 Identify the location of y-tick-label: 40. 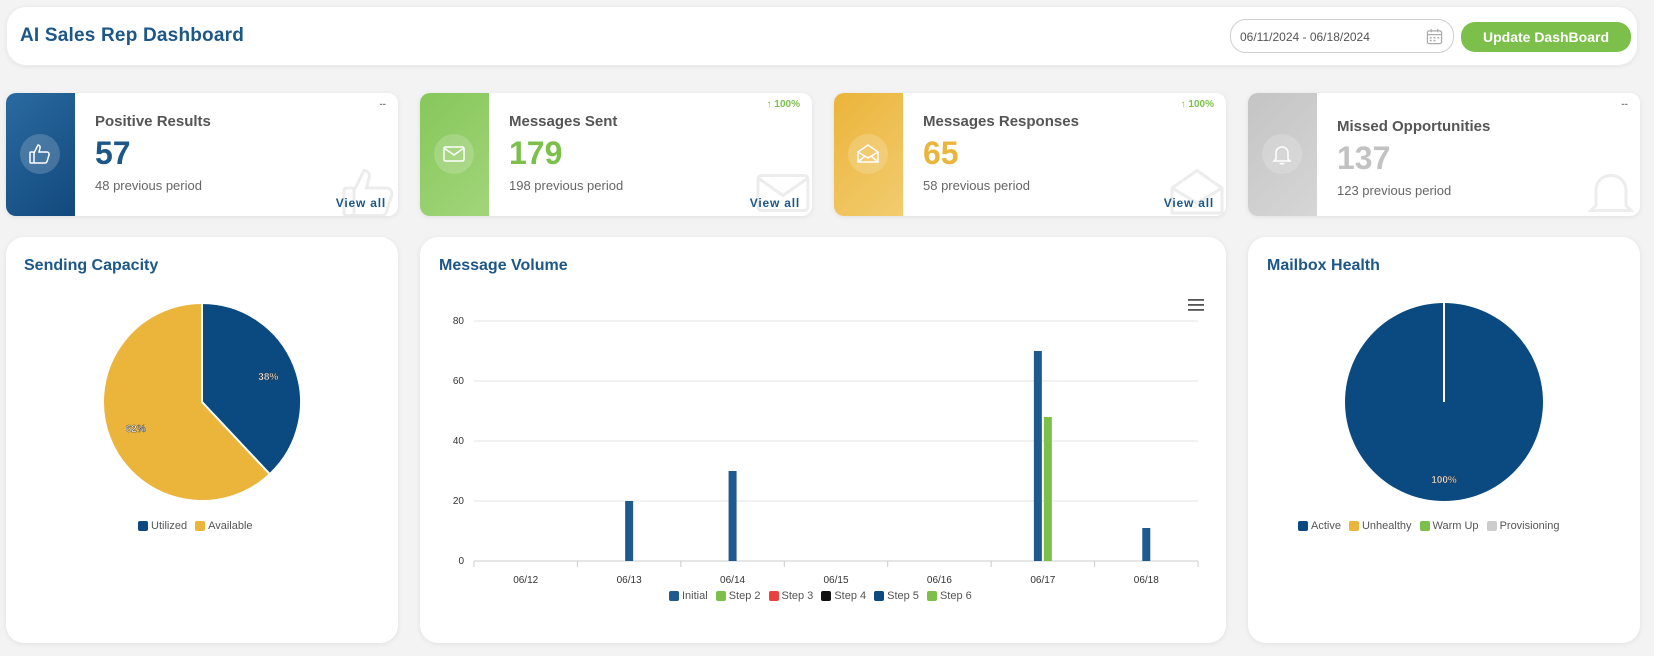
(459, 441).